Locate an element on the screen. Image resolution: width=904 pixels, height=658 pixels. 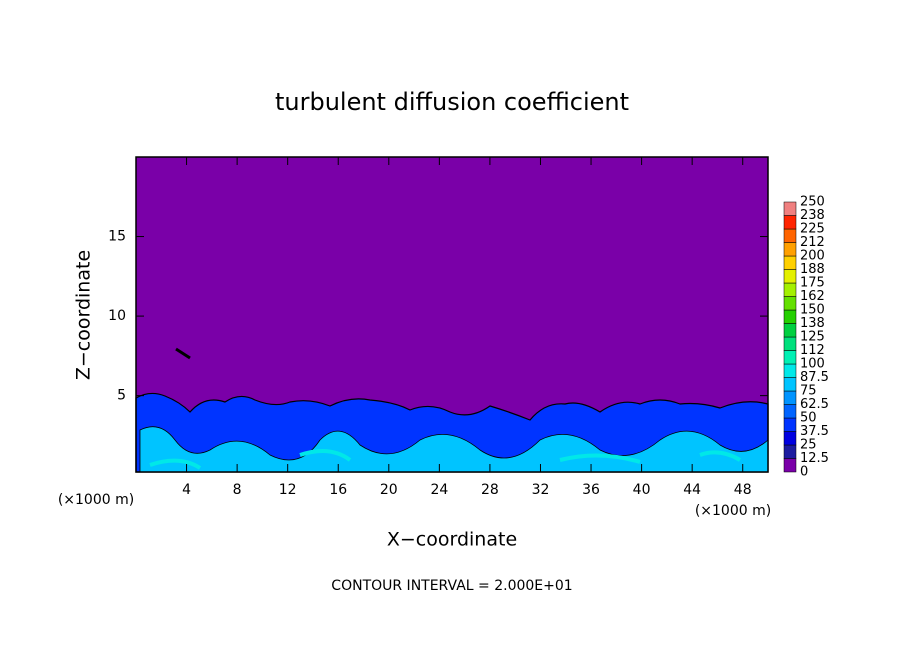
colorbar-label: 112 is located at coordinates (812, 350).